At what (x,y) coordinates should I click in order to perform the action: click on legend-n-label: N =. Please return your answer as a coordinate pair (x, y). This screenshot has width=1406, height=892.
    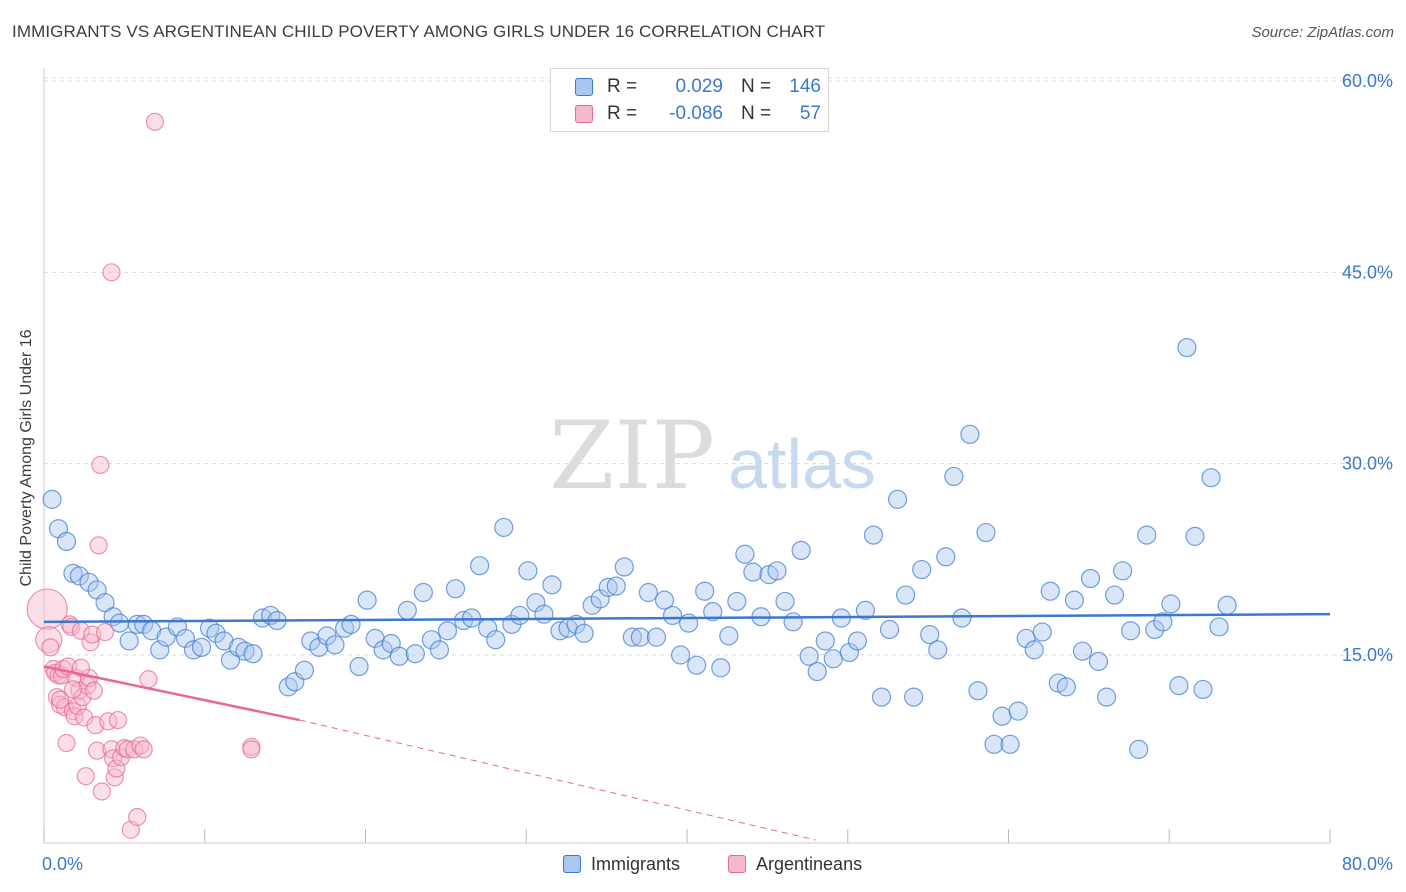
    Looking at the image, I should click on (756, 113).